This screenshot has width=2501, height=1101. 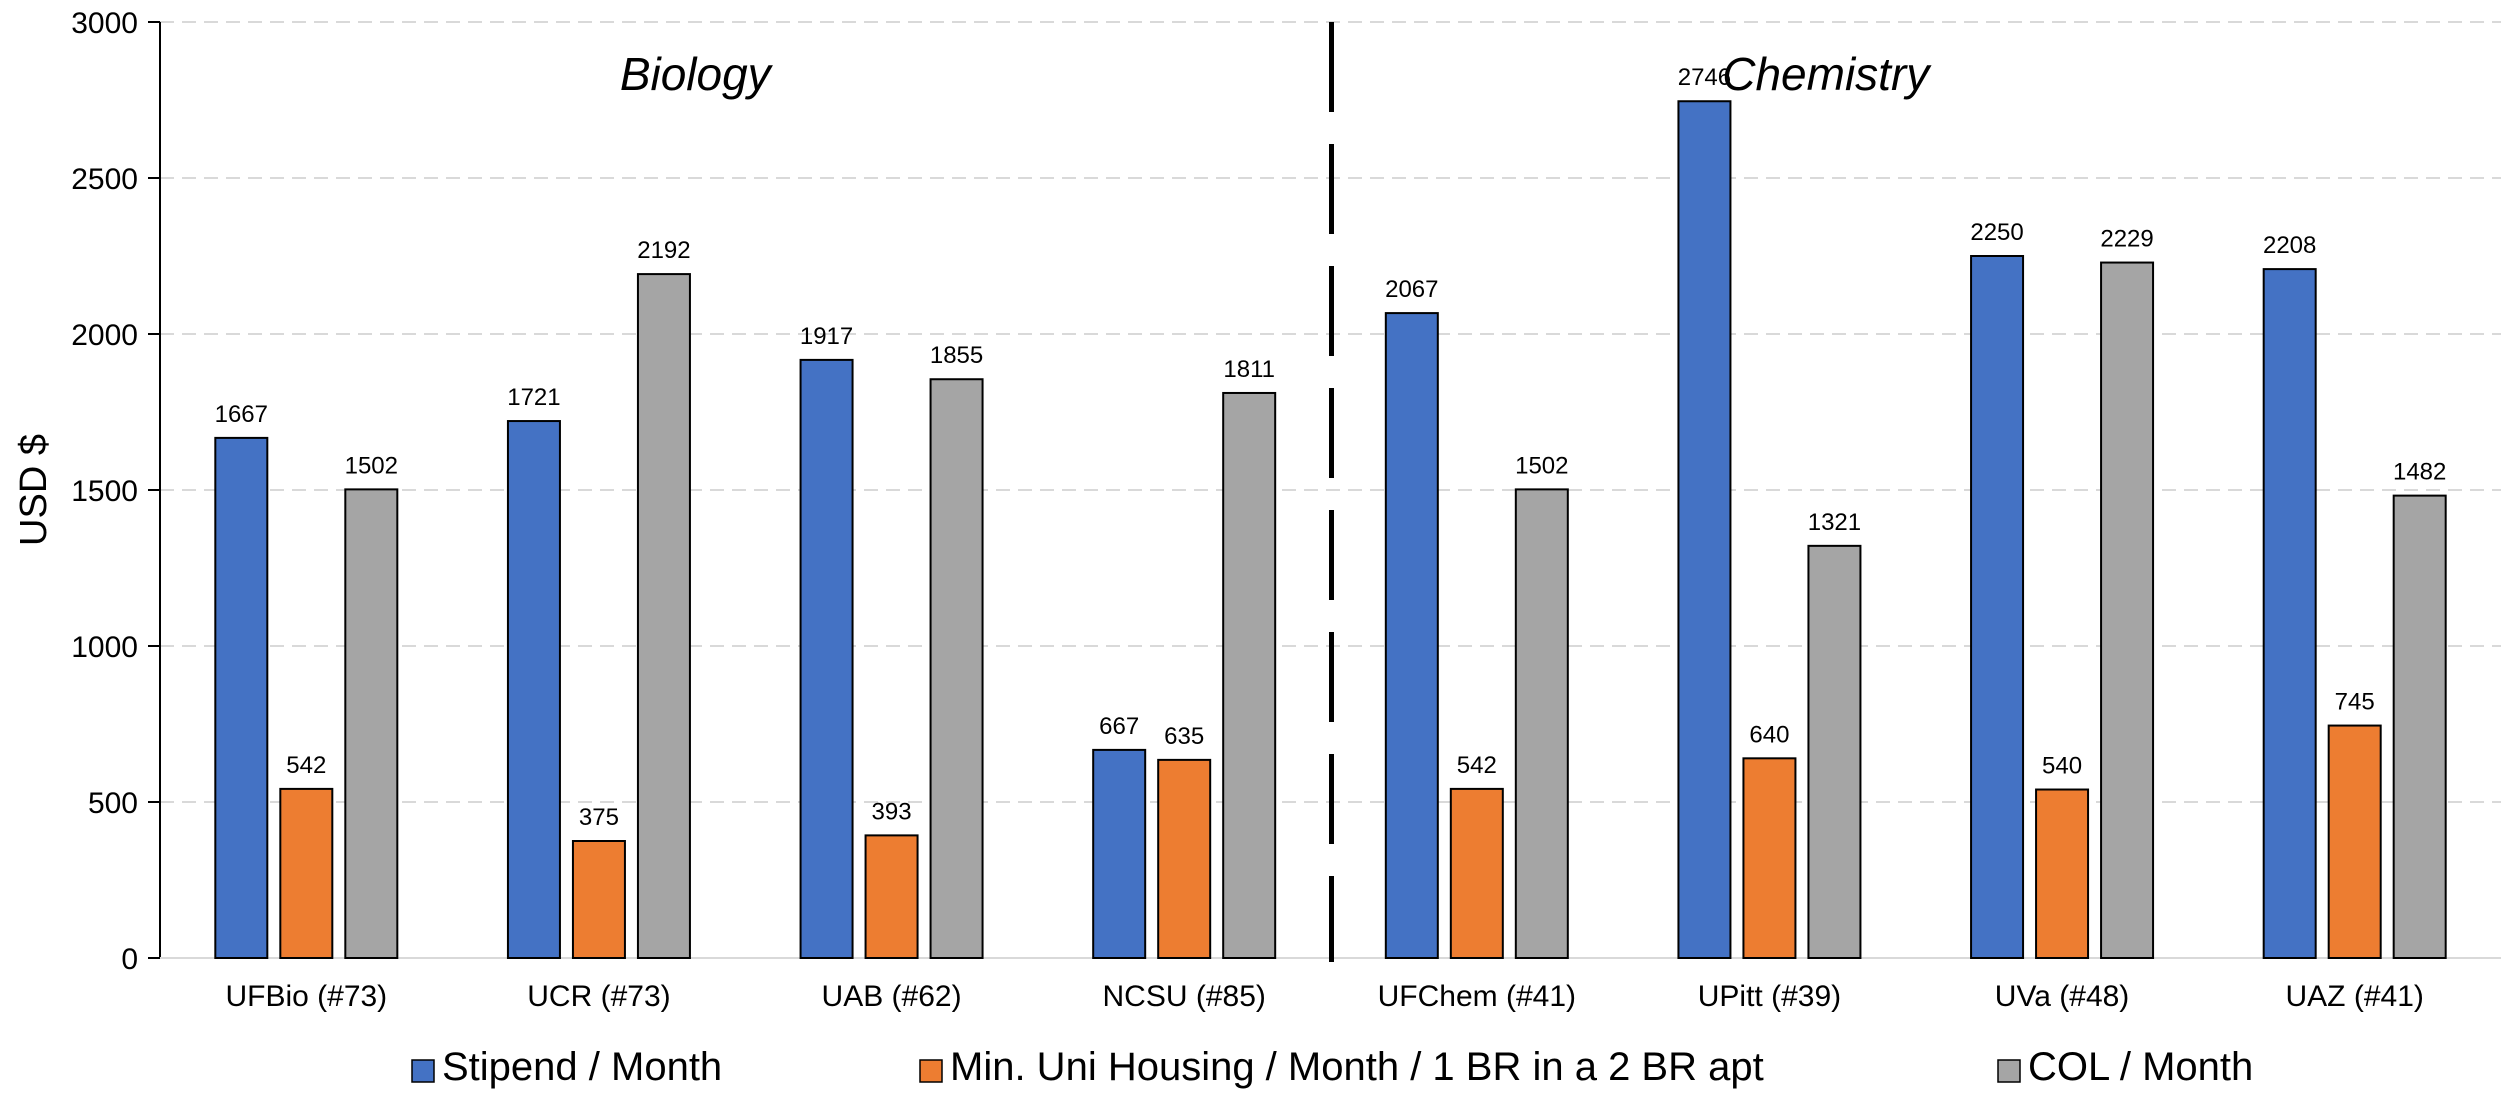 I want to click on group-annotation: Biology, so click(x=697, y=74).